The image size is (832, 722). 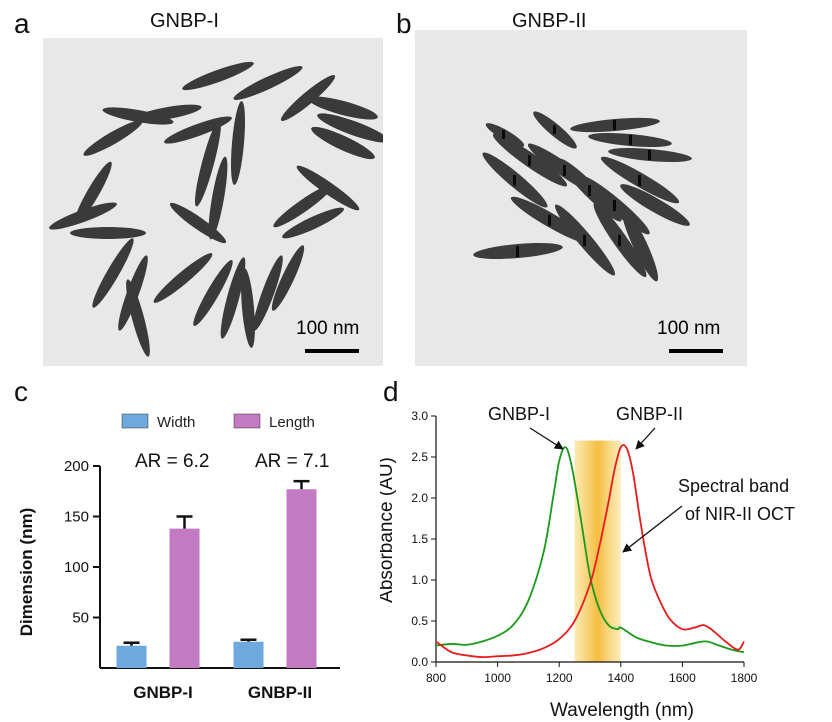 I want to click on y-tick-label: 0.0, so click(x=419, y=662).